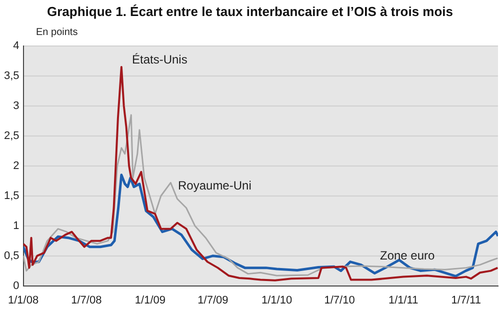 Image resolution: width=500 pixels, height=330 pixels. I want to click on x-tick-label: 1/1/09, so click(150, 300).